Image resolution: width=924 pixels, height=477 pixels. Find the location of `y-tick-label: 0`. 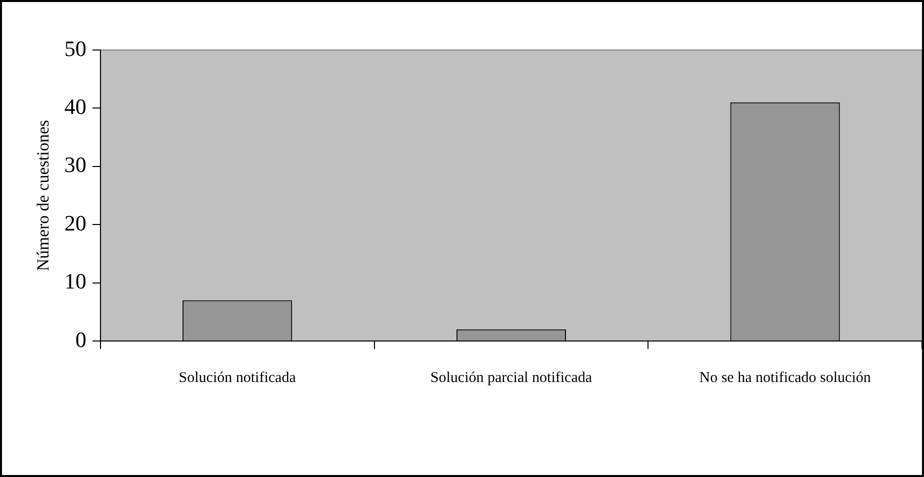

y-tick-label: 0 is located at coordinates (80, 339).